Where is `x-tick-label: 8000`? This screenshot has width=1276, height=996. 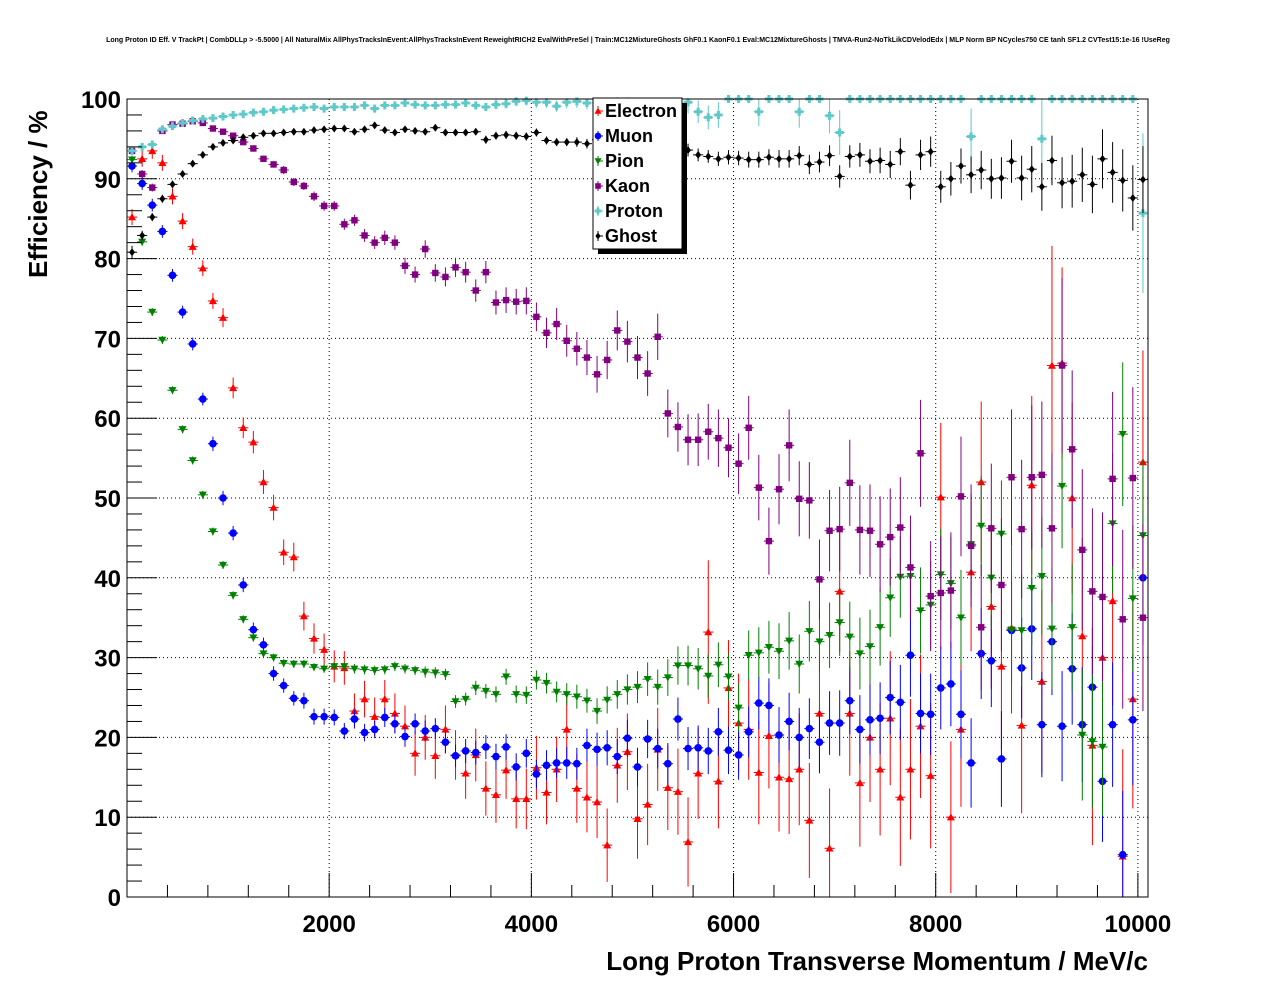
x-tick-label: 8000 is located at coordinates (935, 924).